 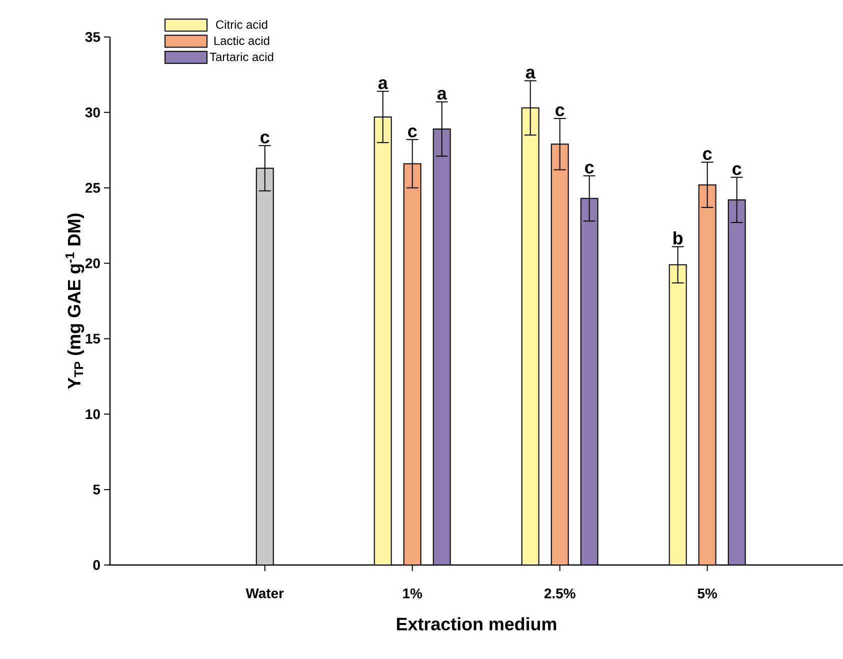 What do you see at coordinates (412, 593) in the screenshot?
I see `x-tick-label: 1%` at bounding box center [412, 593].